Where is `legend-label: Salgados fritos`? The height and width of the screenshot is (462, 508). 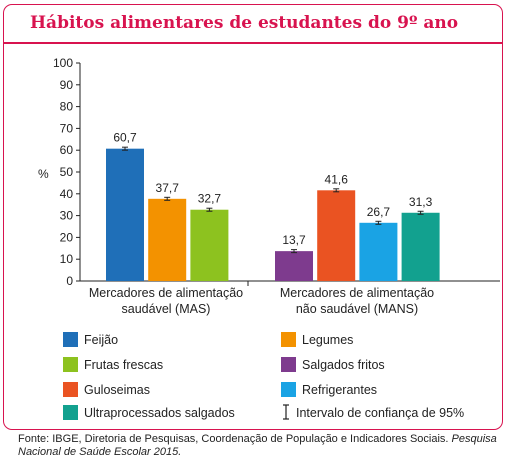 legend-label: Salgados fritos is located at coordinates (343, 365).